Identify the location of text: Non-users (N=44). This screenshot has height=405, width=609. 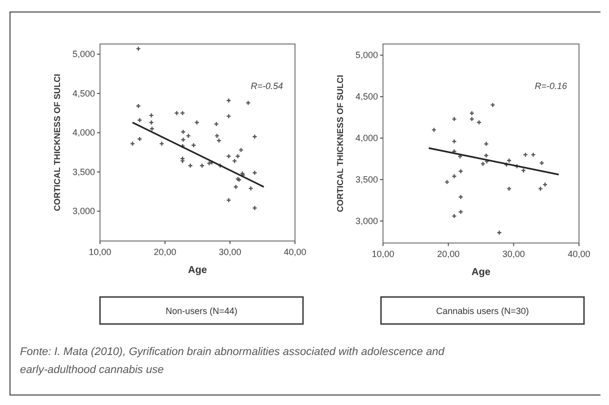
(202, 311).